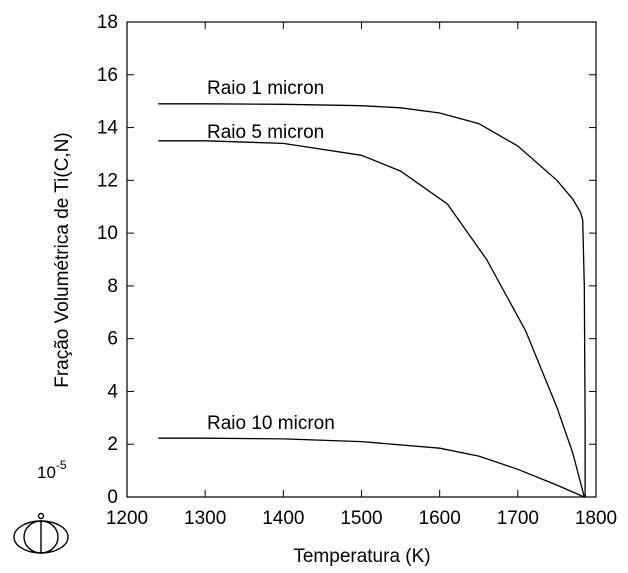 Image resolution: width=628 pixels, height=573 pixels. Describe the element at coordinates (107, 22) in the screenshot. I see `y-tick-label-9: 18` at that location.